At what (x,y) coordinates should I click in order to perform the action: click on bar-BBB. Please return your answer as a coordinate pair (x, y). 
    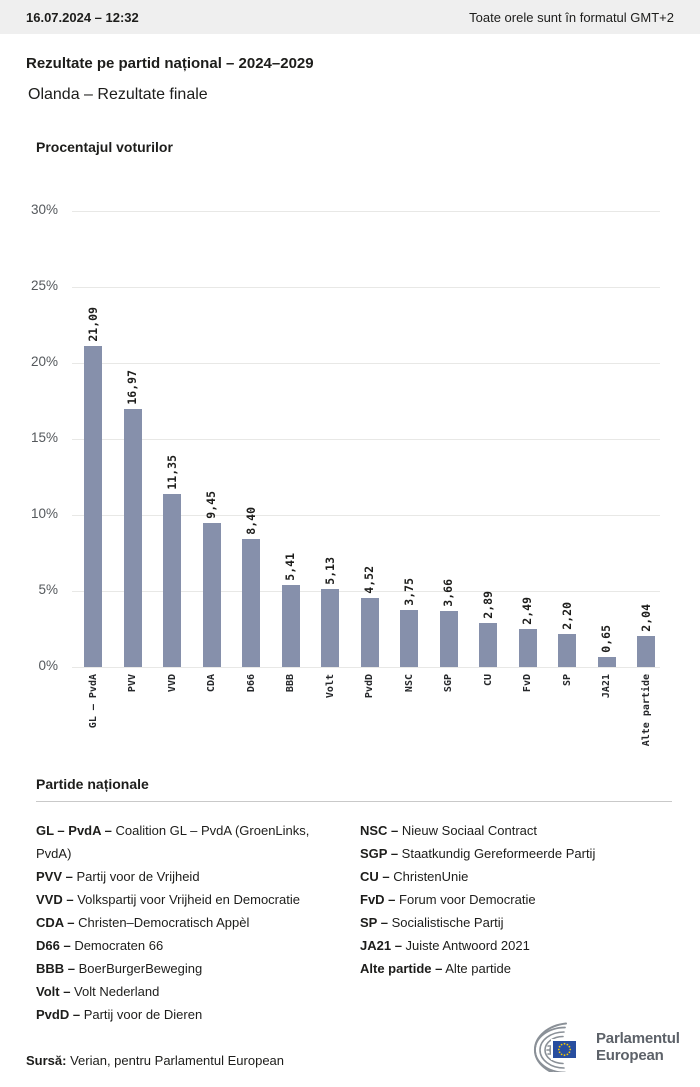
    Looking at the image, I should click on (290, 626).